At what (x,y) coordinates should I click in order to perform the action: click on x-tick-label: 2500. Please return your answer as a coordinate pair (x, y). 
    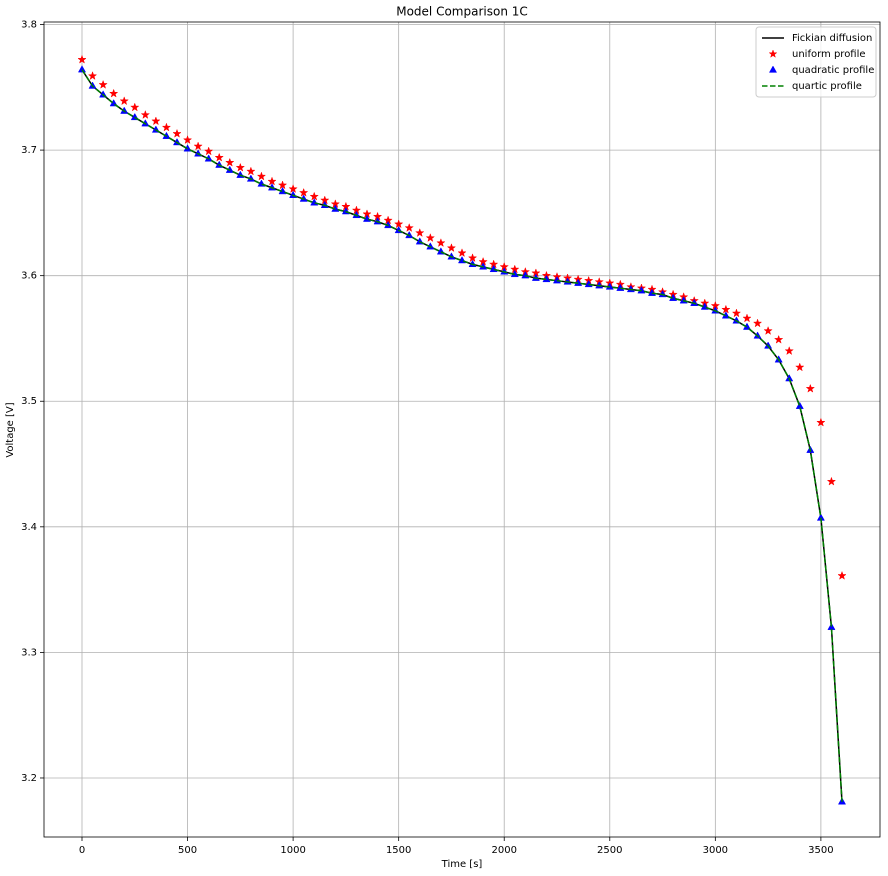
    Looking at the image, I should click on (609, 850).